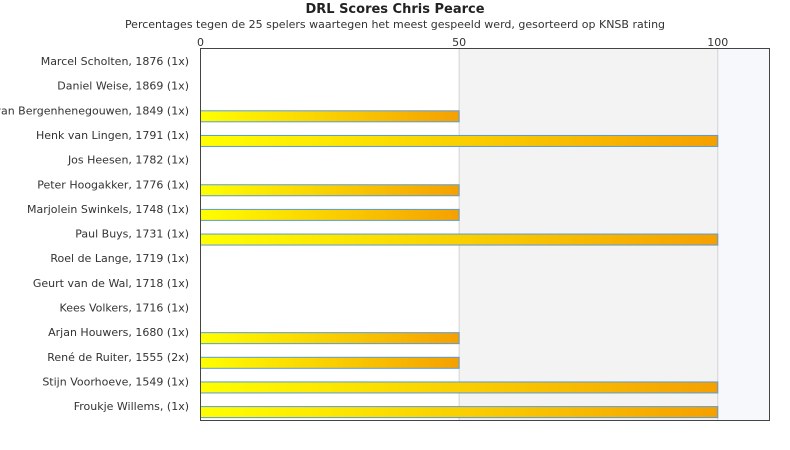 The image size is (790, 450). Describe the element at coordinates (200, 42) in the screenshot. I see `x-tick-label: 0` at that location.